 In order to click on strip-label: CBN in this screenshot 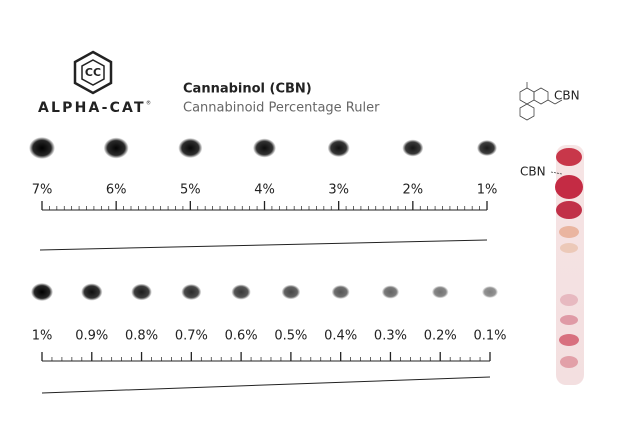, I will do `click(533, 172)`.